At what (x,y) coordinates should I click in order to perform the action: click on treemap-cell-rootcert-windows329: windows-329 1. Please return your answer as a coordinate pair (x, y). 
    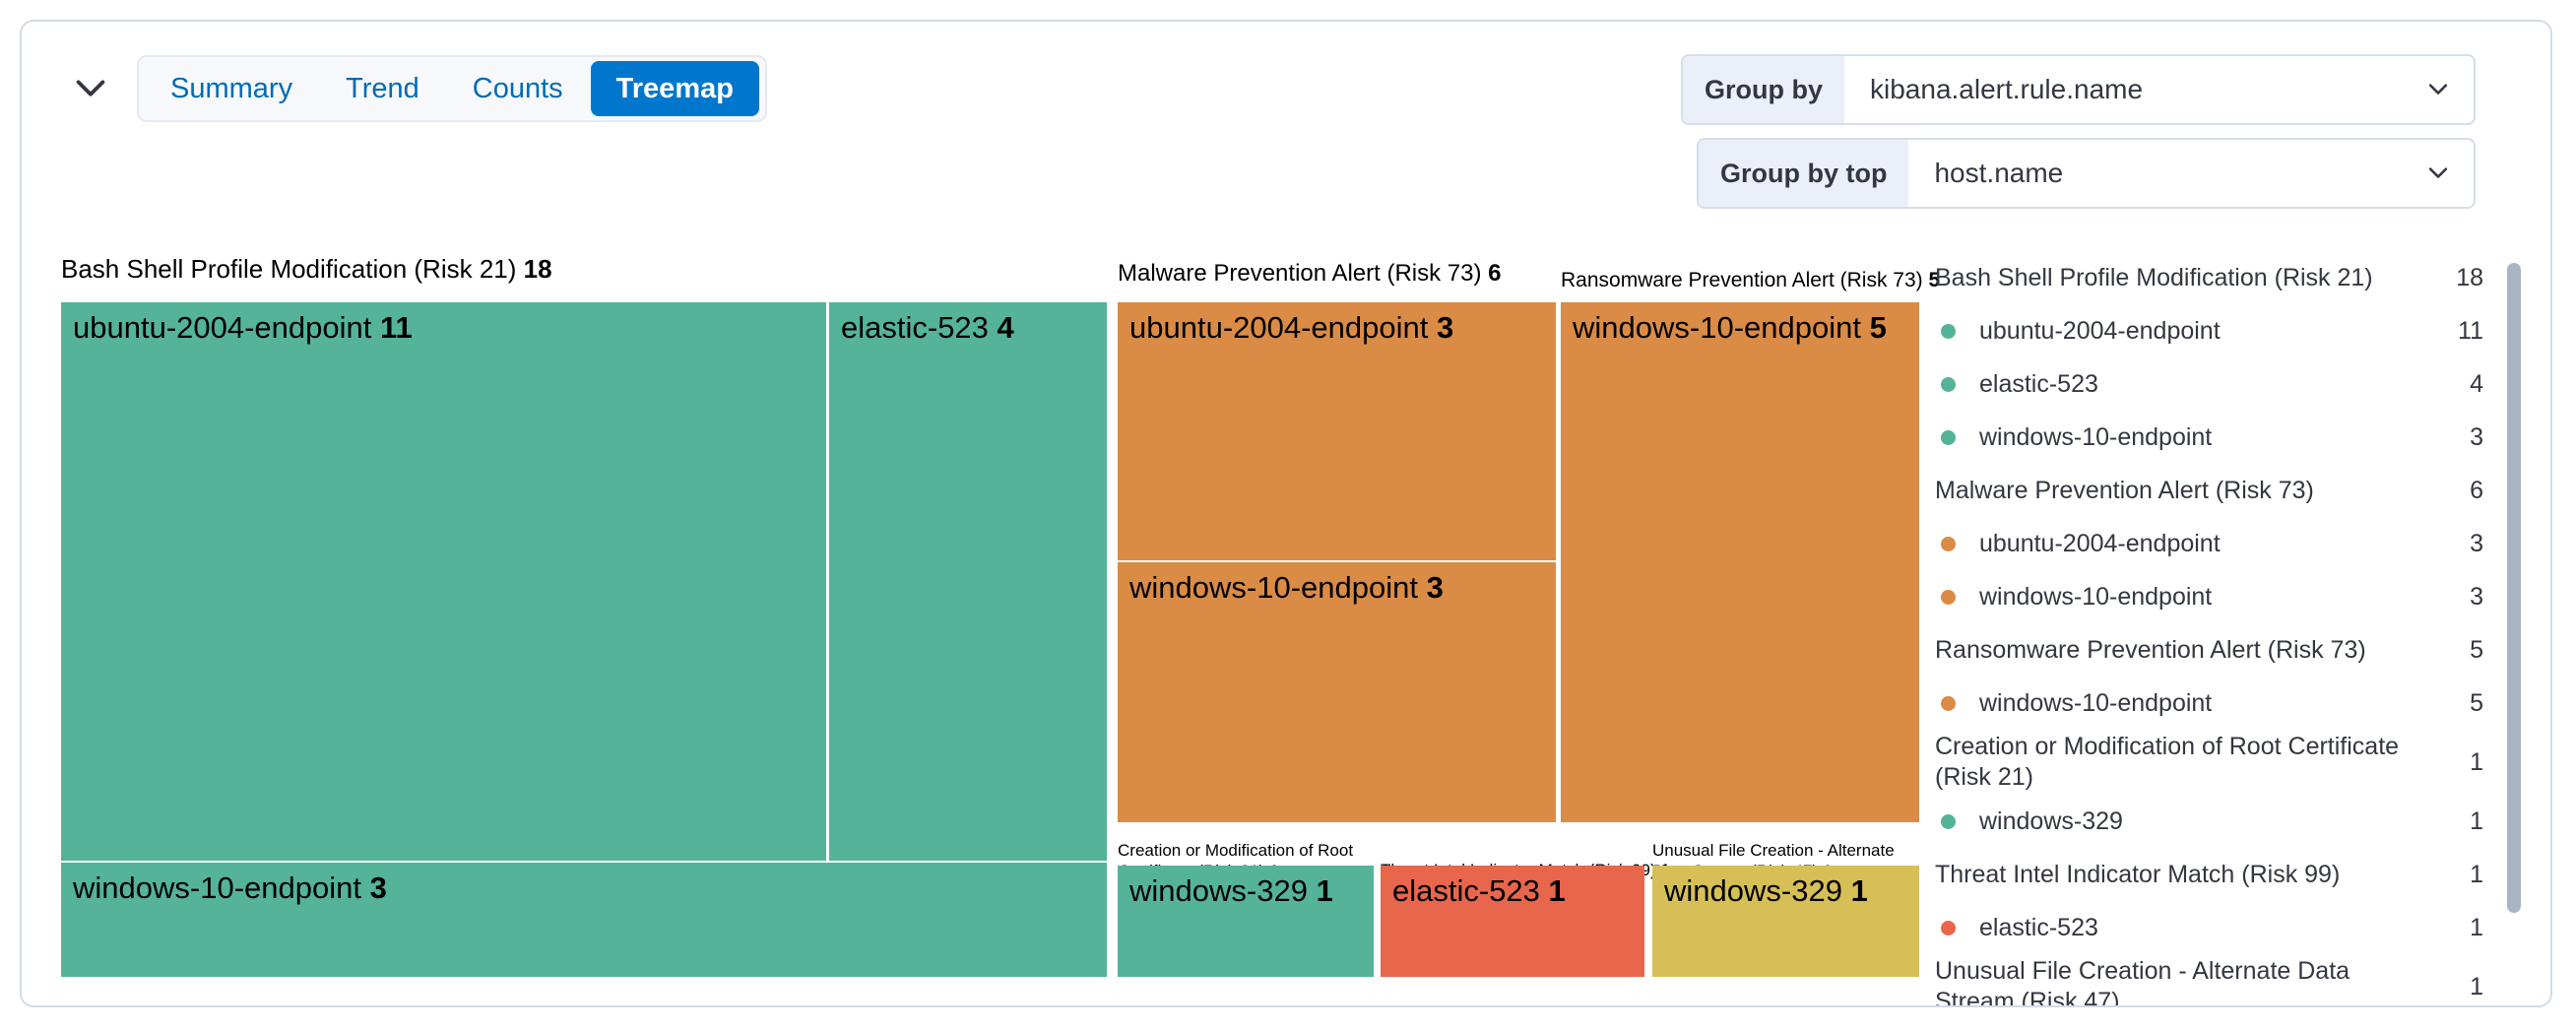
    Looking at the image, I should click on (1246, 921).